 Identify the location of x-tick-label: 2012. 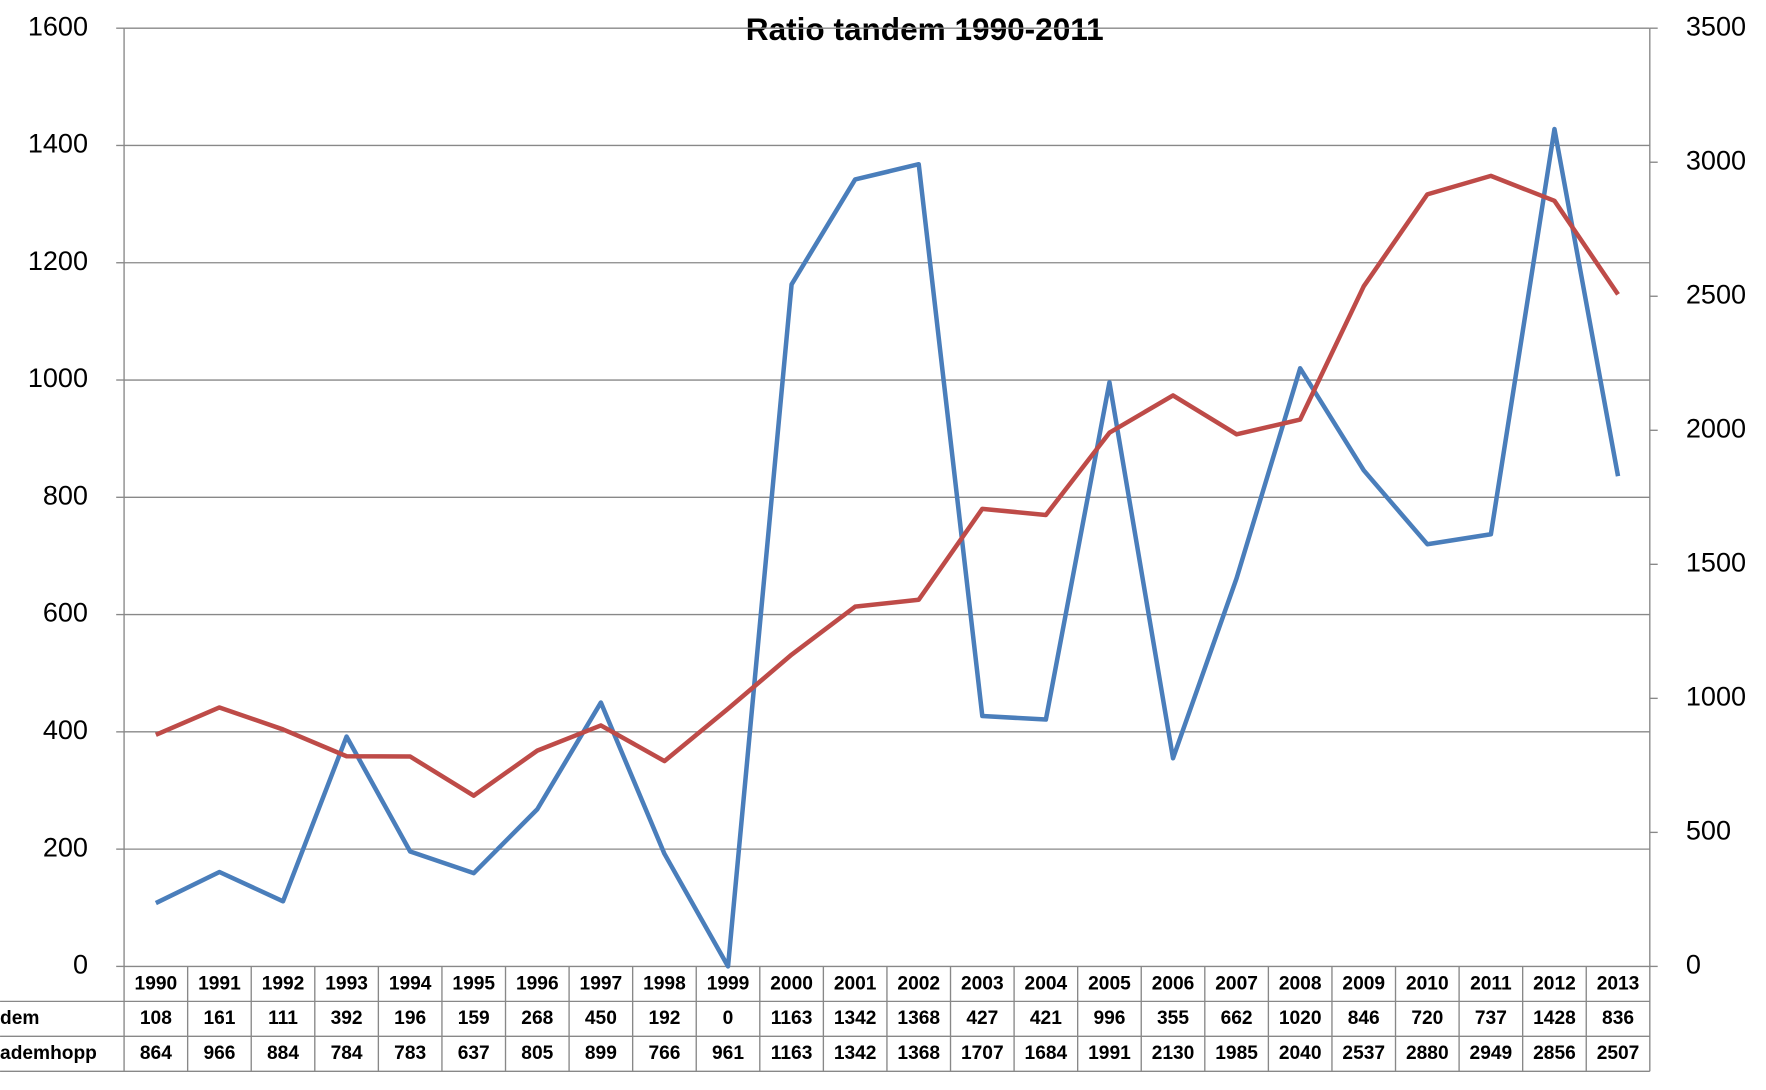
(1554, 984).